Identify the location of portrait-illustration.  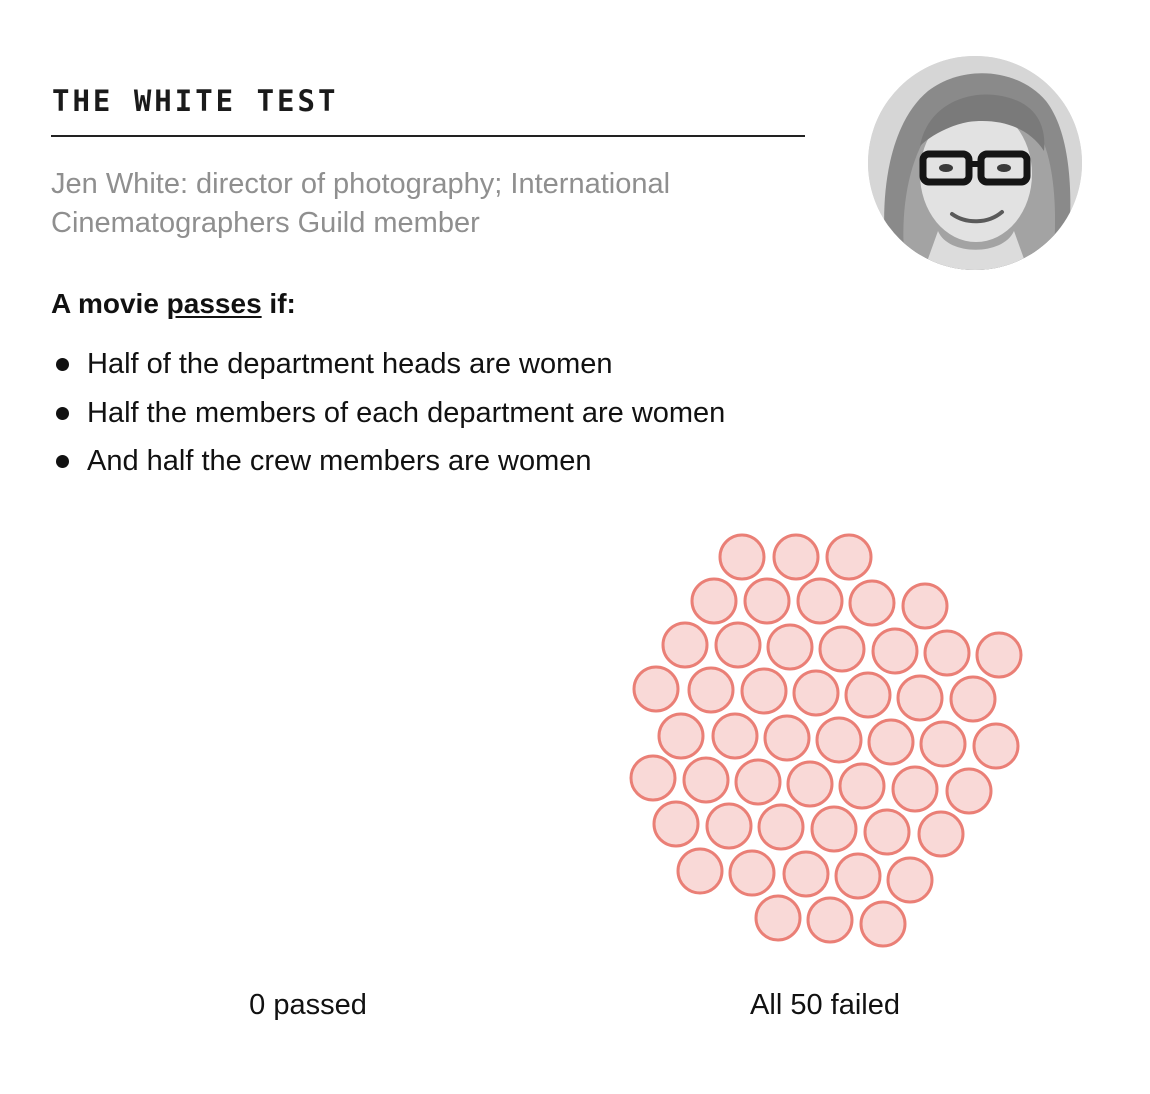
(975, 163).